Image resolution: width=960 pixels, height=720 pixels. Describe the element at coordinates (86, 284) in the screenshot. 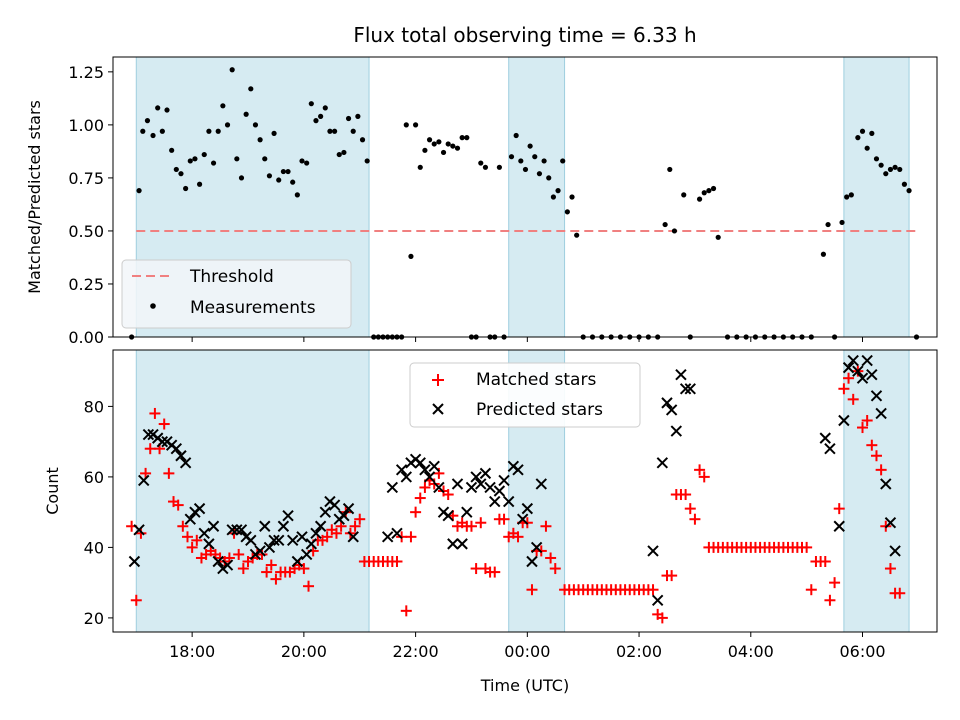

I see `top-y-tick-label: 0.25` at that location.